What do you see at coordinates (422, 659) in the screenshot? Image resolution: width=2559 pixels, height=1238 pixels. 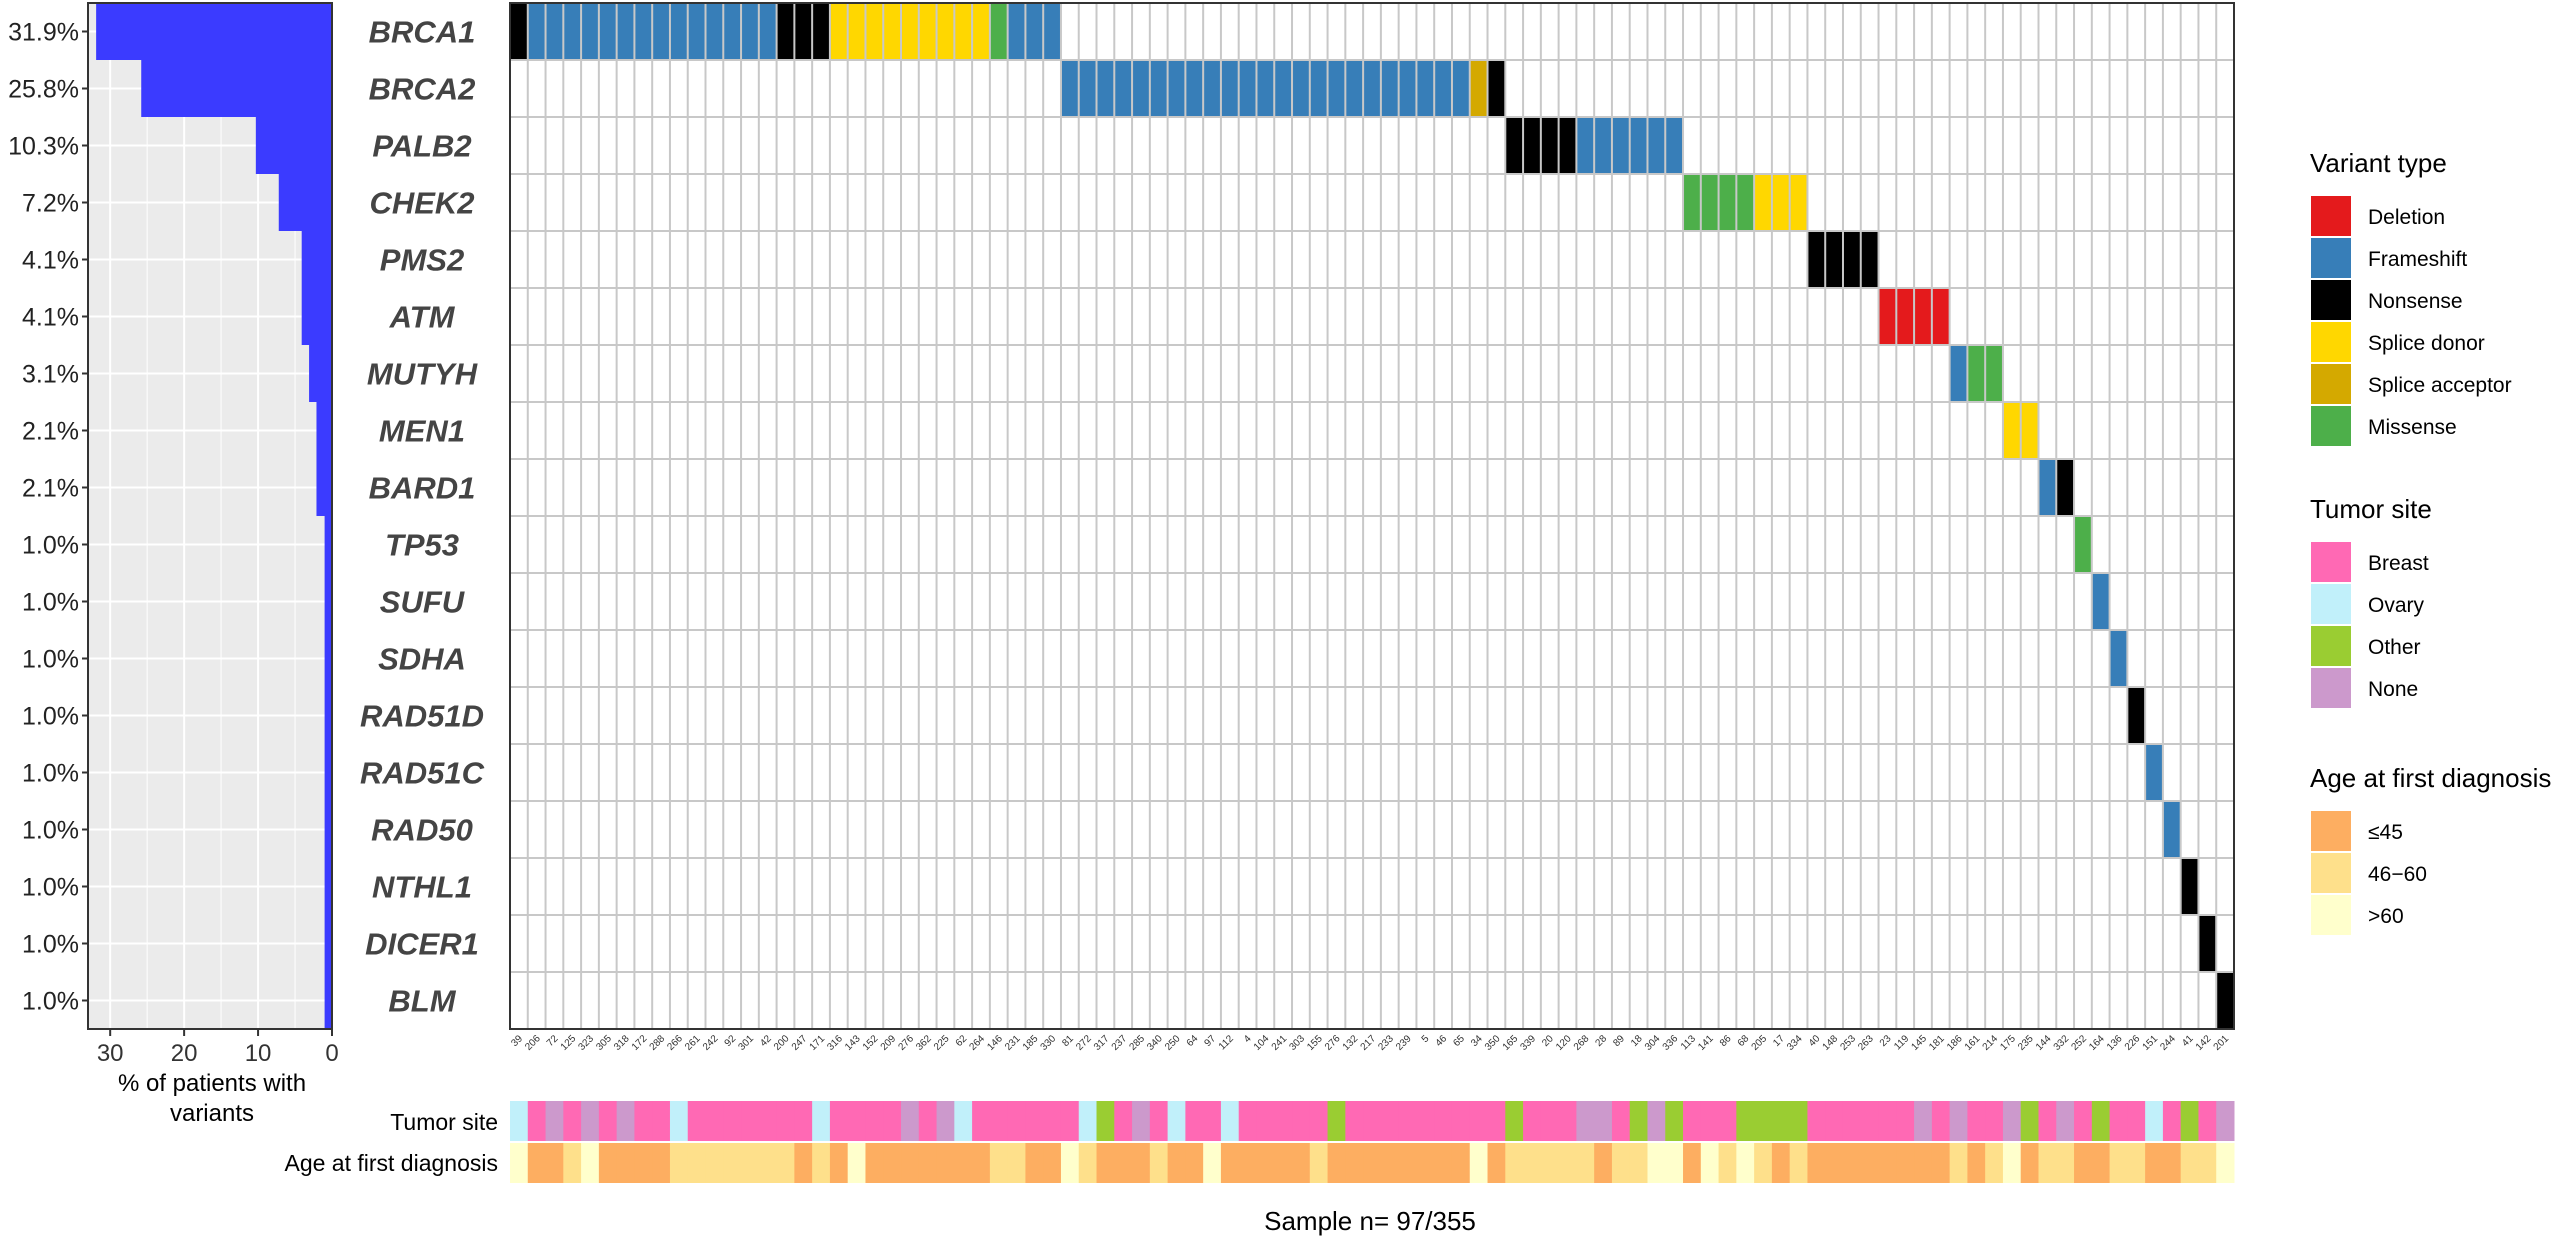 I see `gene-label-sdha: SDHA` at bounding box center [422, 659].